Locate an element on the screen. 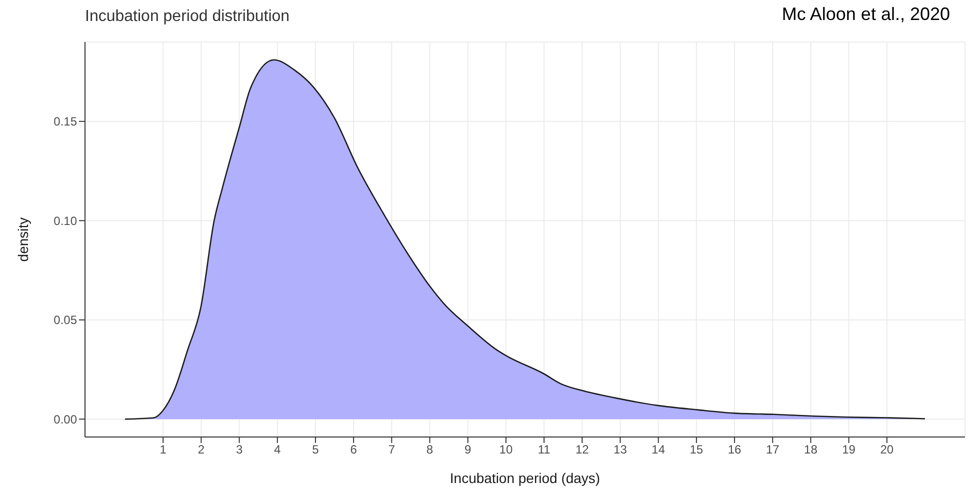  x-tick-label: 9 is located at coordinates (468, 449).